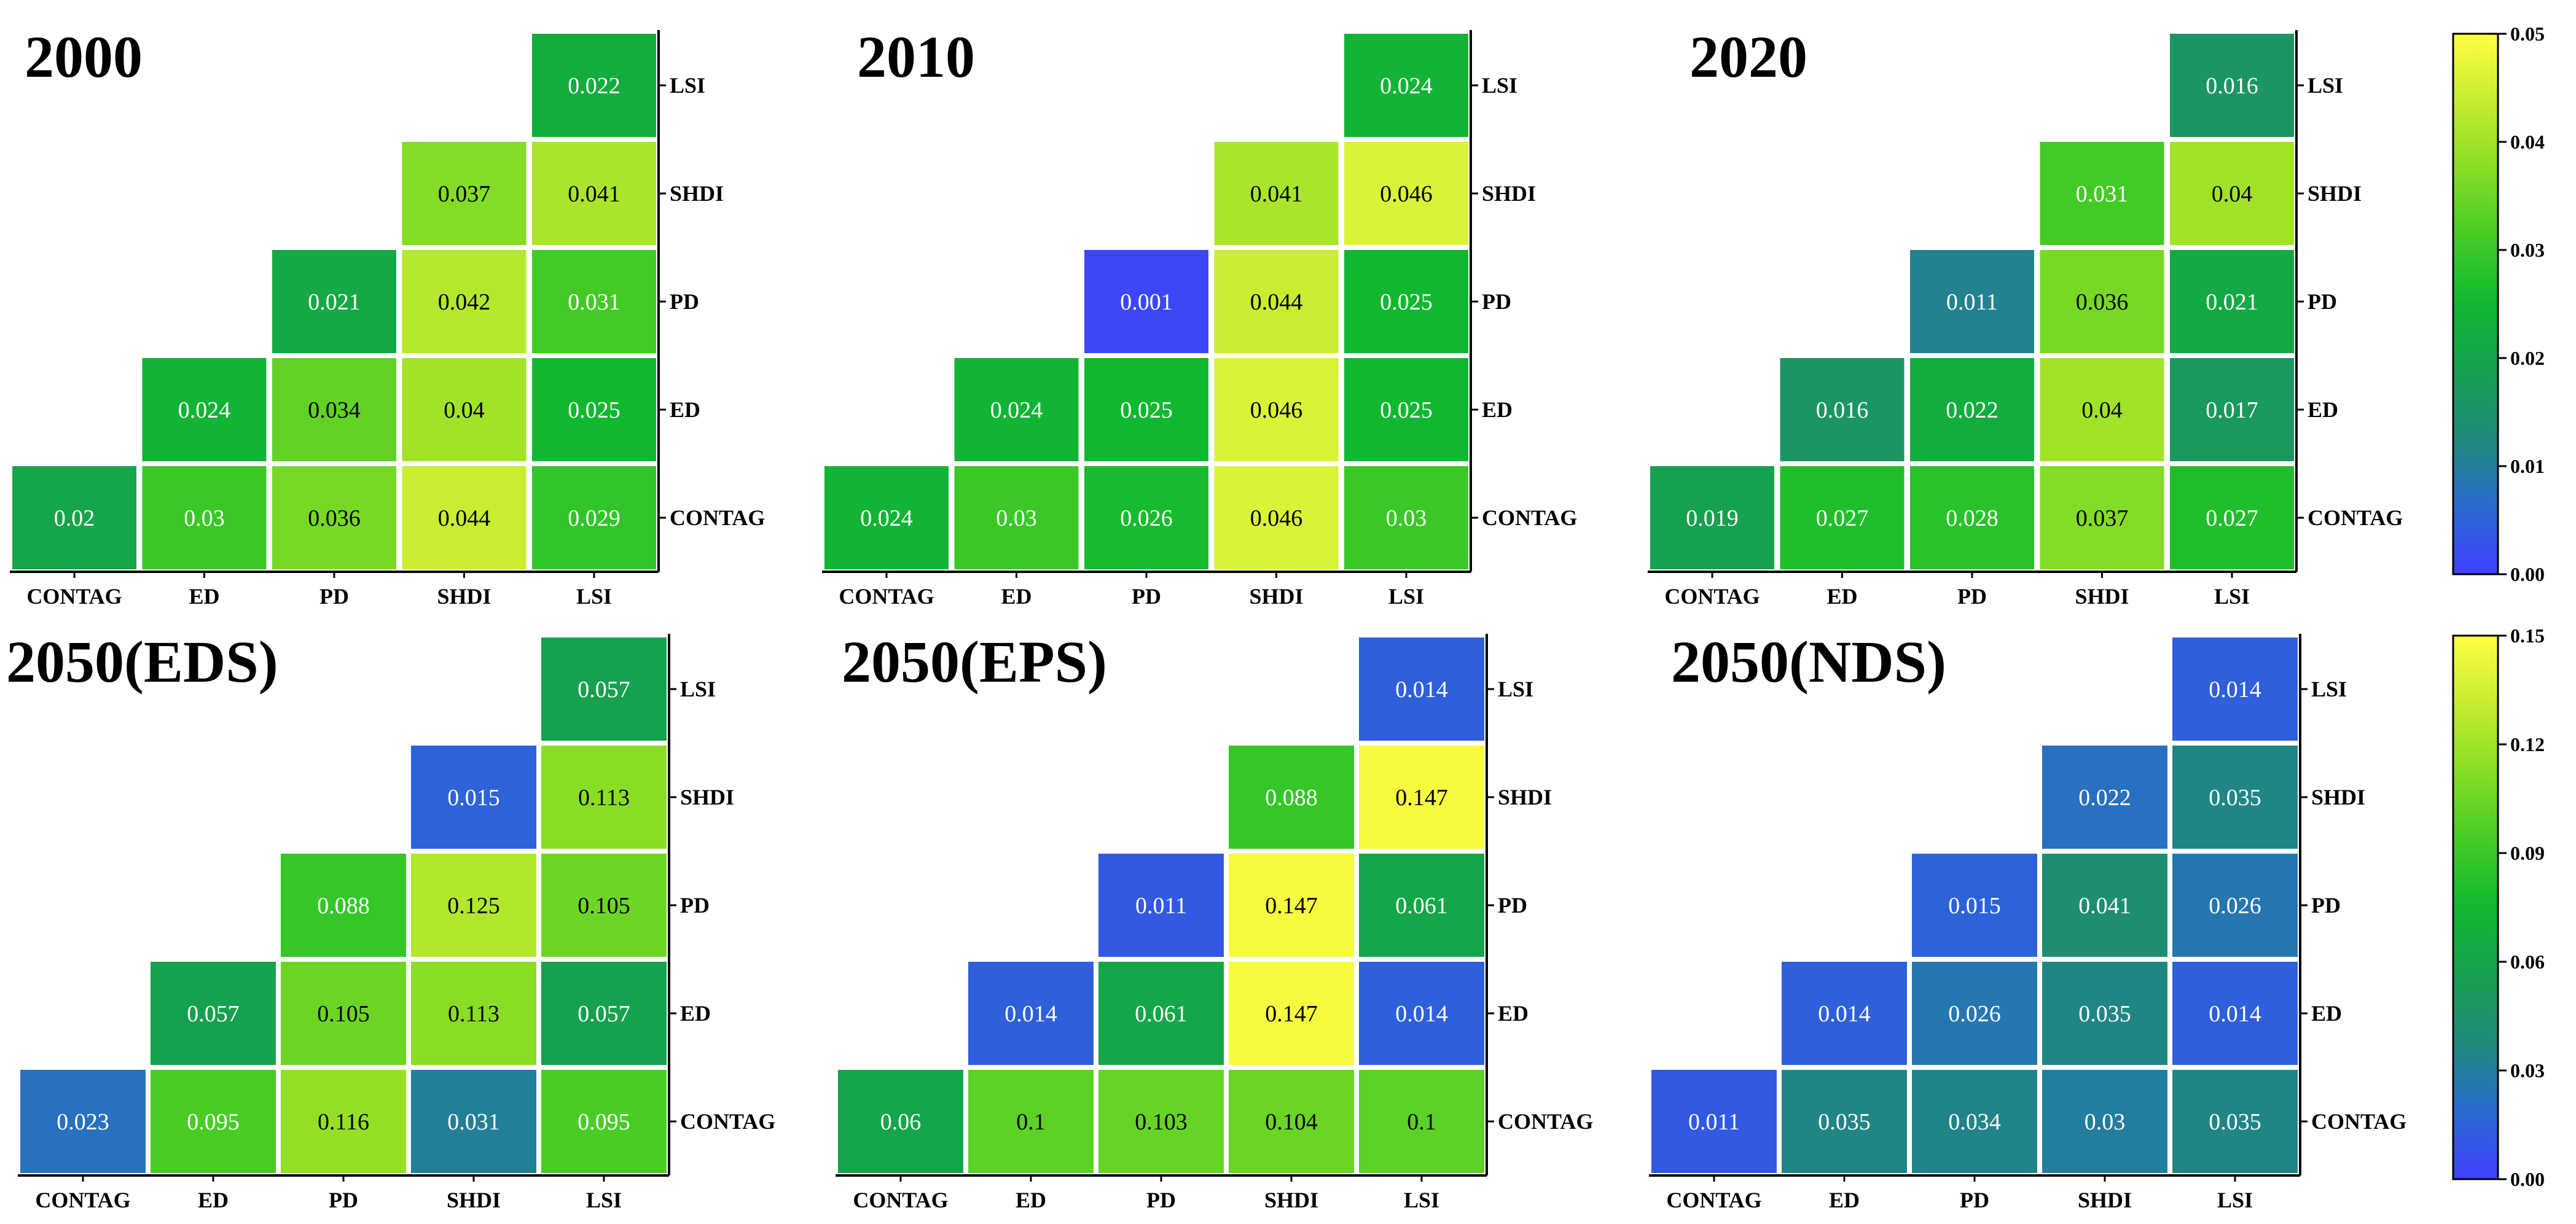 This screenshot has width=2576, height=1224. I want to click on heatmap-cell: 0.06, so click(900, 1121).